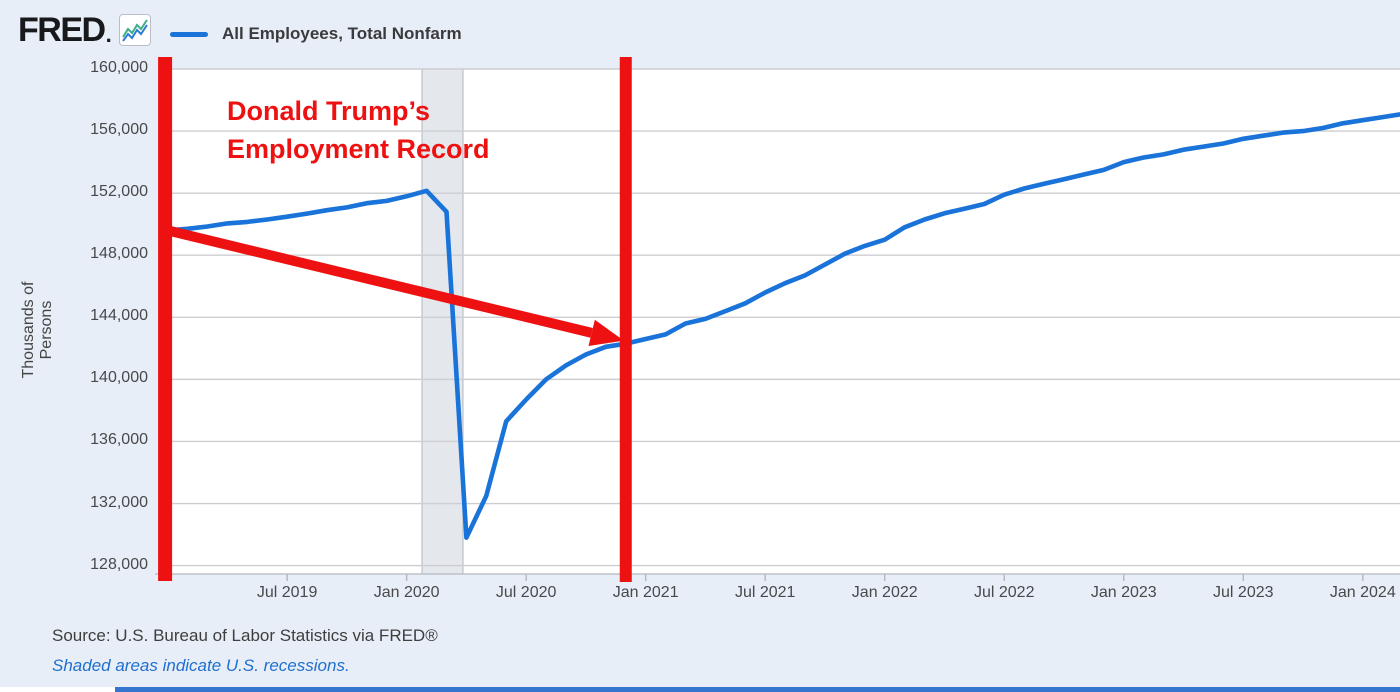  What do you see at coordinates (329, 111) in the screenshot?
I see `annotation-label-line1: Donald Trump’s` at bounding box center [329, 111].